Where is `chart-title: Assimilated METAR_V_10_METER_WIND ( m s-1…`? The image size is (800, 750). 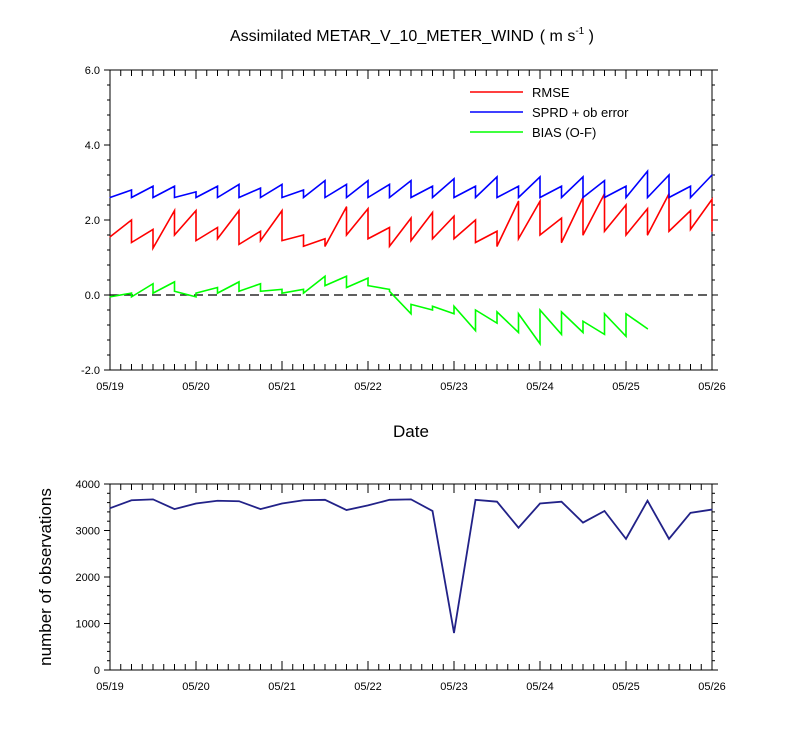
chart-title: Assimilated METAR_V_10_METER_WIND ( m s-1… is located at coordinates (412, 35).